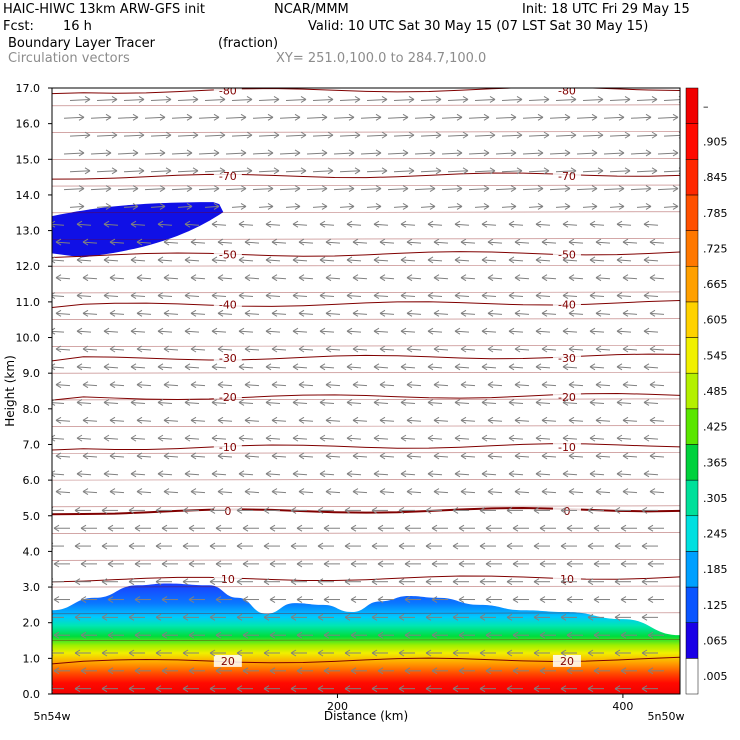 The image size is (740, 740). What do you see at coordinates (28, 231) in the screenshot?
I see `y-tick-label: 13.0` at bounding box center [28, 231].